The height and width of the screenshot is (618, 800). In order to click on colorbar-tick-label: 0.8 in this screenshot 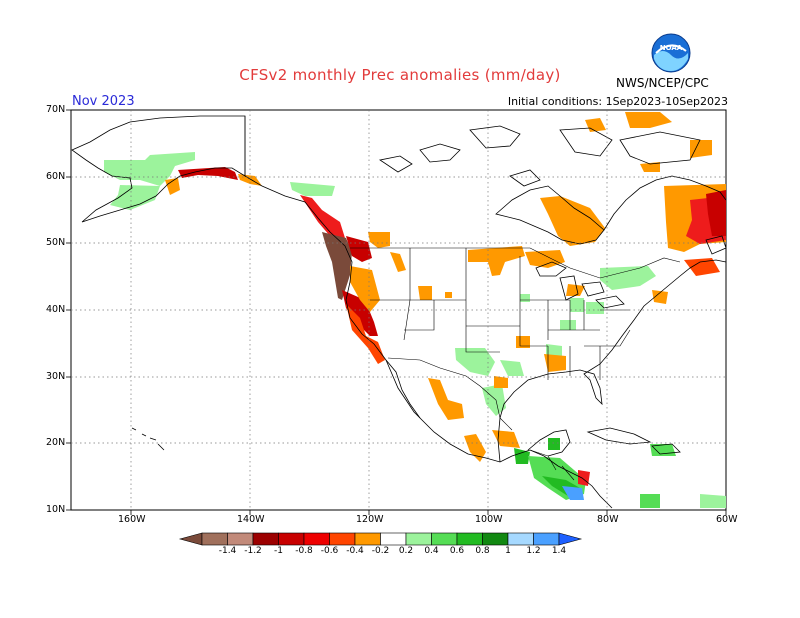, I will do `click(482, 551)`.